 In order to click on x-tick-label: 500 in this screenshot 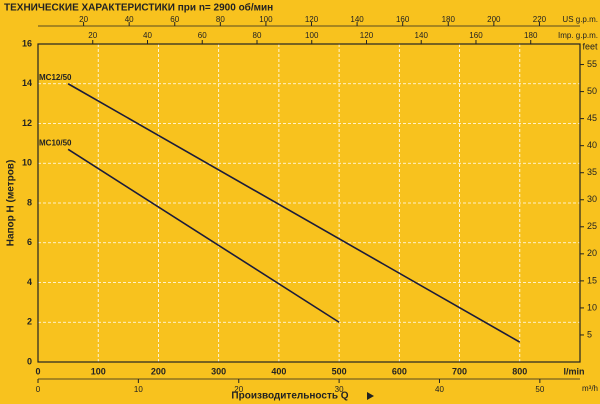, I will do `click(339, 371)`.